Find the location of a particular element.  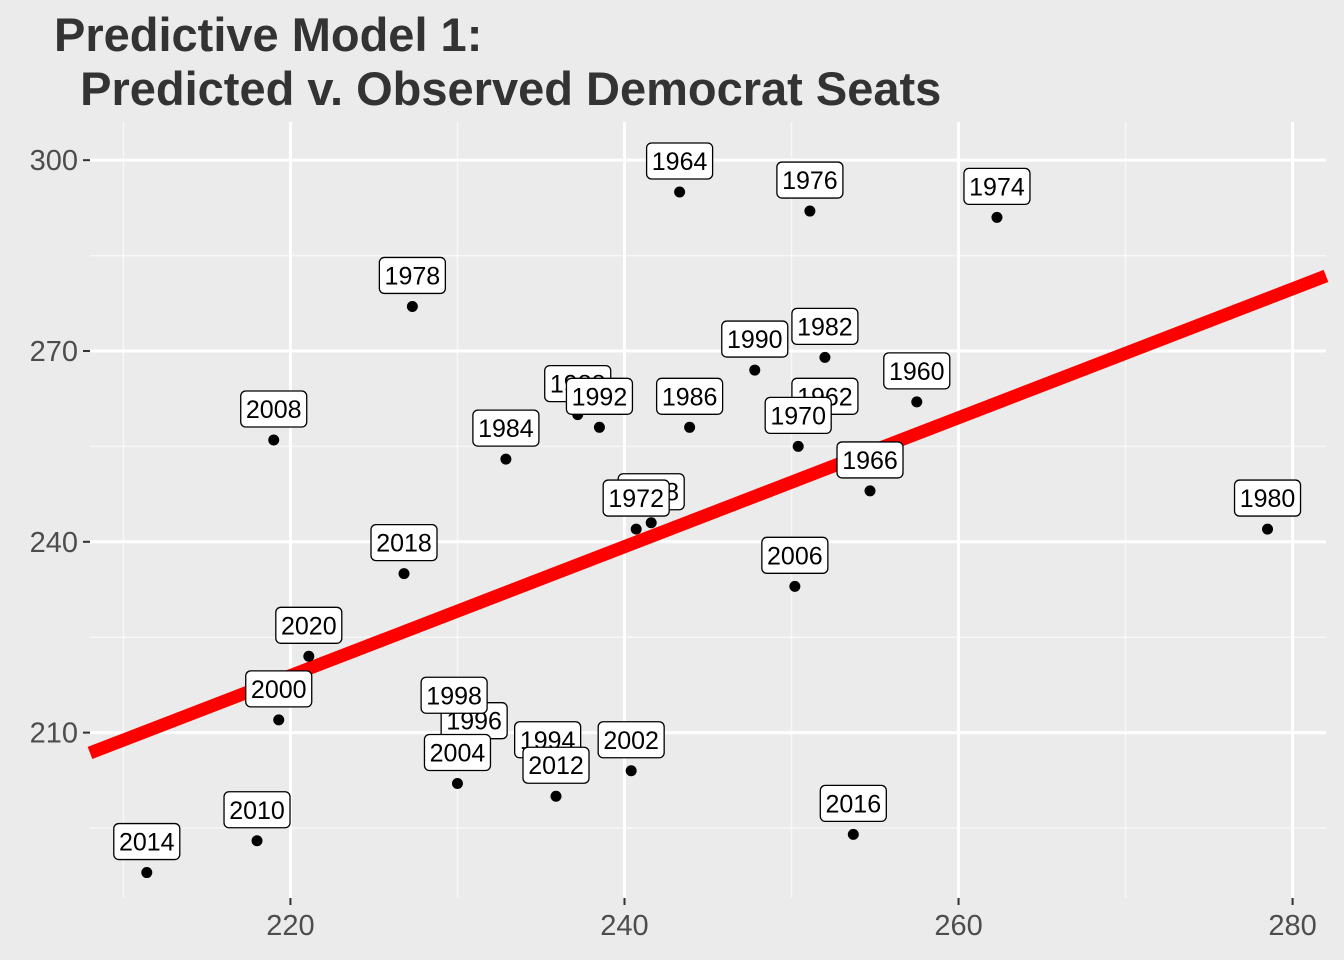

point-label-box-1978 is located at coordinates (412, 275).